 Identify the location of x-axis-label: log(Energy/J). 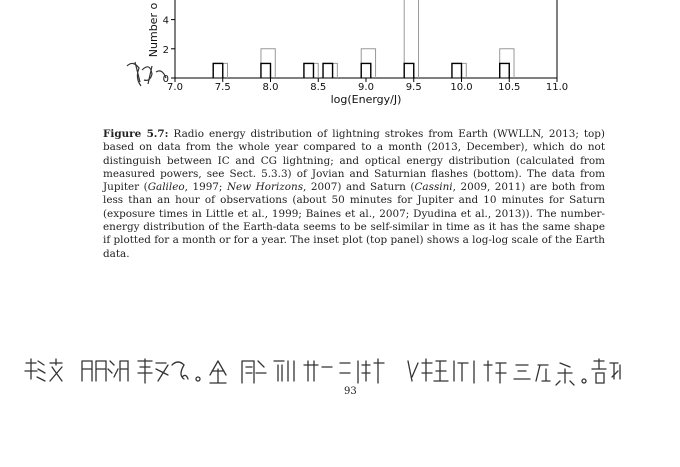
(366, 99).